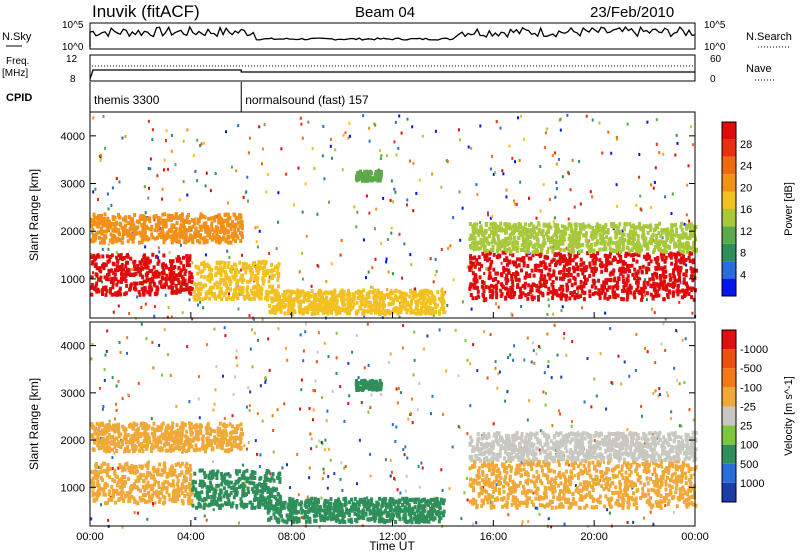 The image size is (800, 554). I want to click on freq-unit: [MHz], so click(15, 73).